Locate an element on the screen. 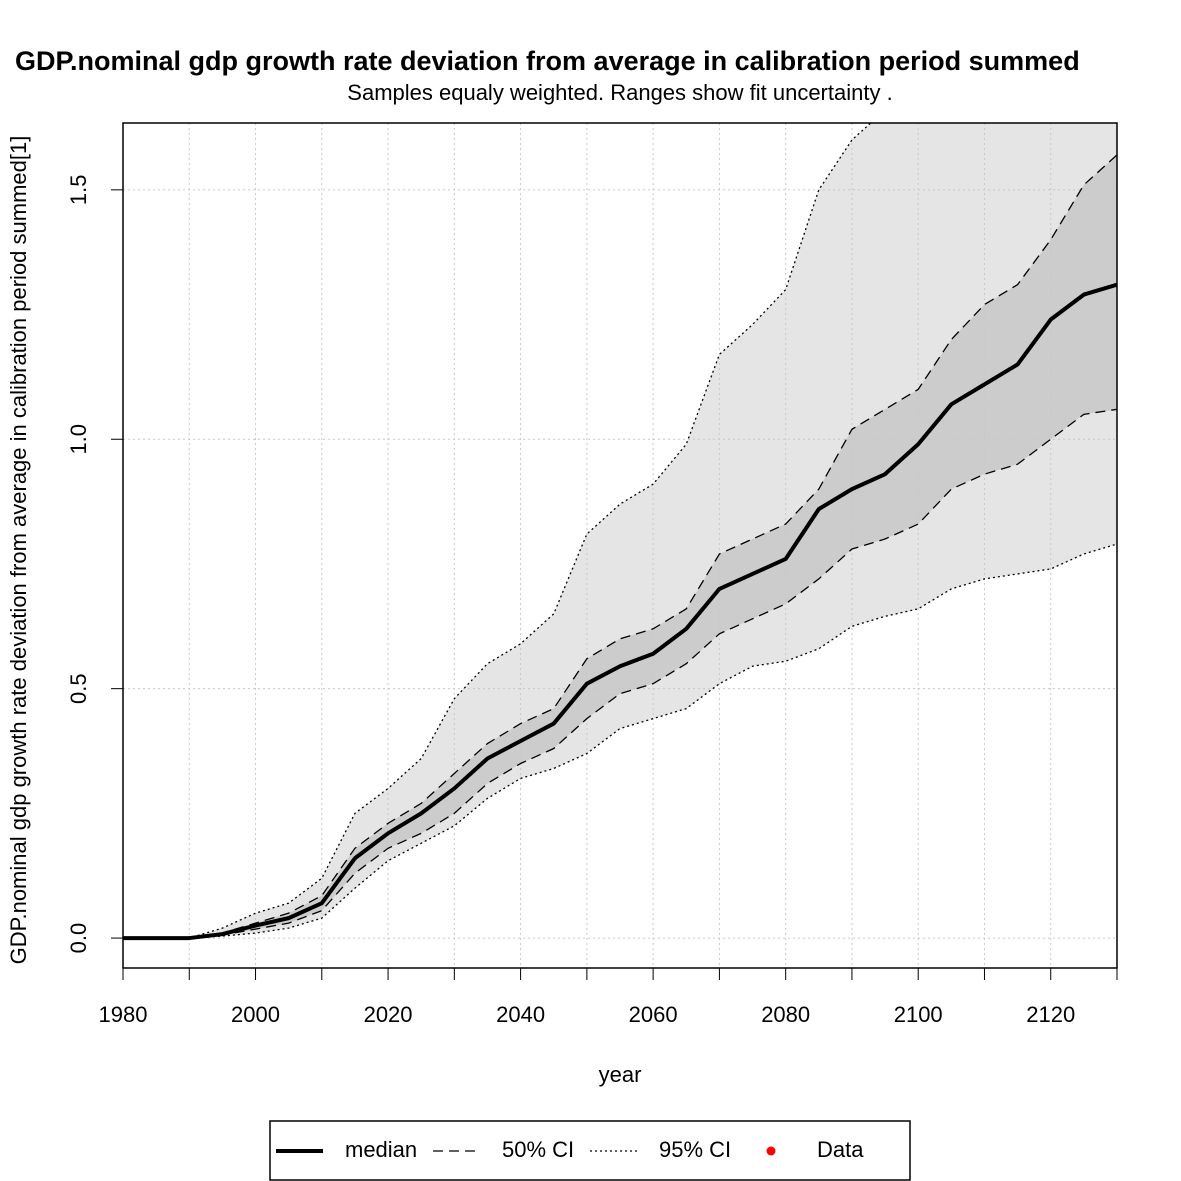 The height and width of the screenshot is (1181, 1181). x-tick-label: 2080 is located at coordinates (785, 1014).